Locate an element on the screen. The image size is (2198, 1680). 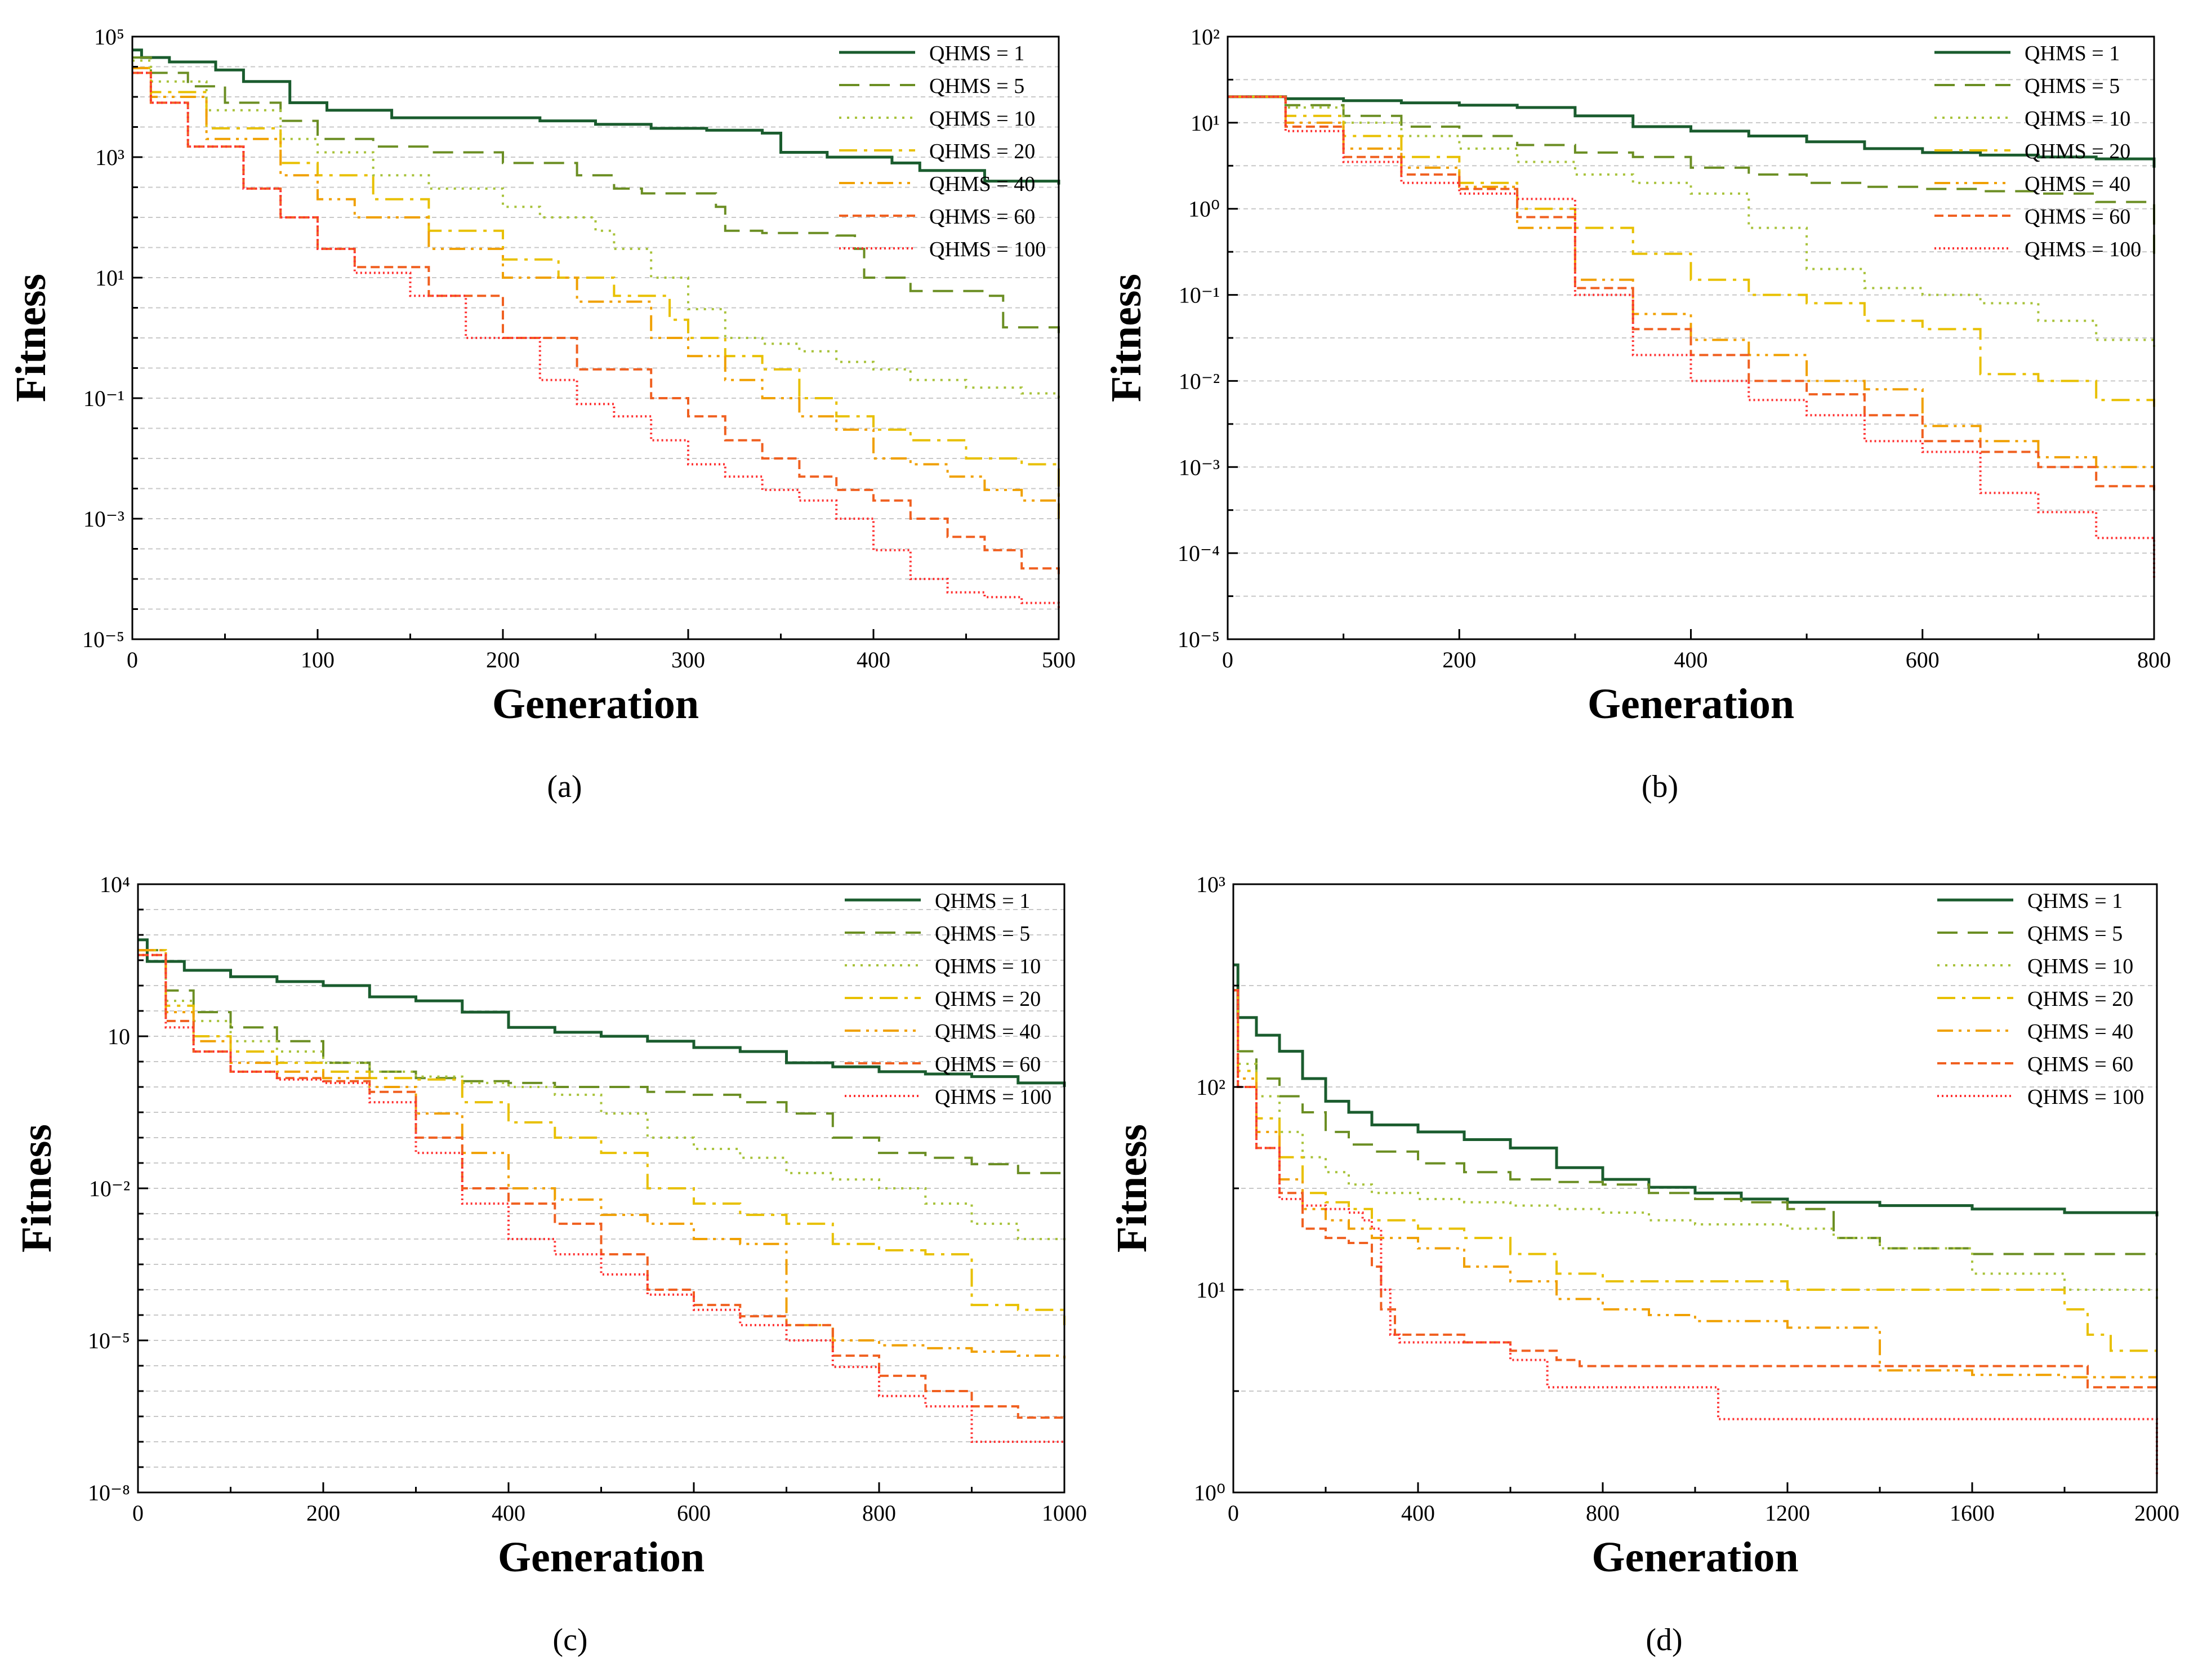
x-axis: 0 200 400 600 800 is located at coordinates (1696, 650).